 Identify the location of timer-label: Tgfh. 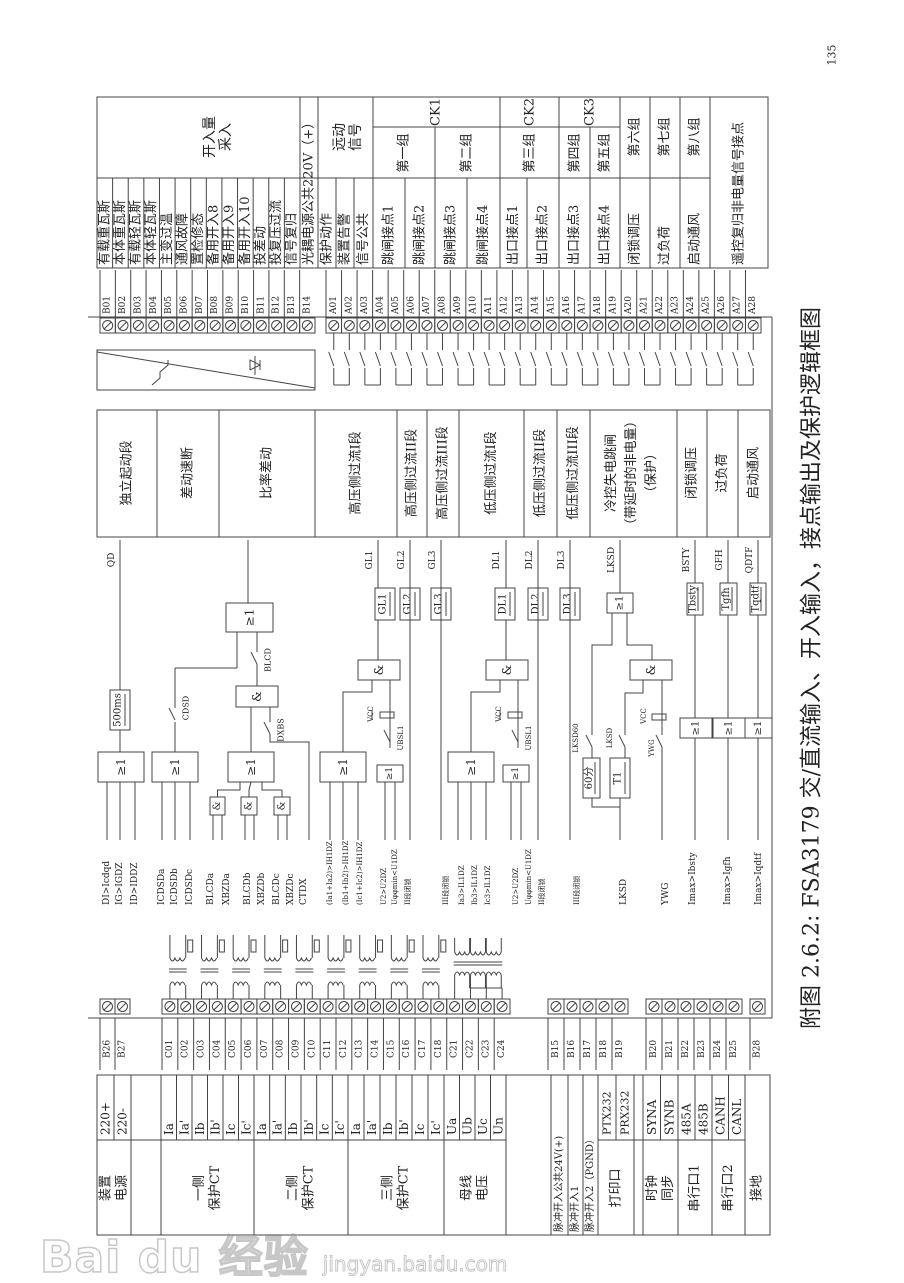
(726, 599).